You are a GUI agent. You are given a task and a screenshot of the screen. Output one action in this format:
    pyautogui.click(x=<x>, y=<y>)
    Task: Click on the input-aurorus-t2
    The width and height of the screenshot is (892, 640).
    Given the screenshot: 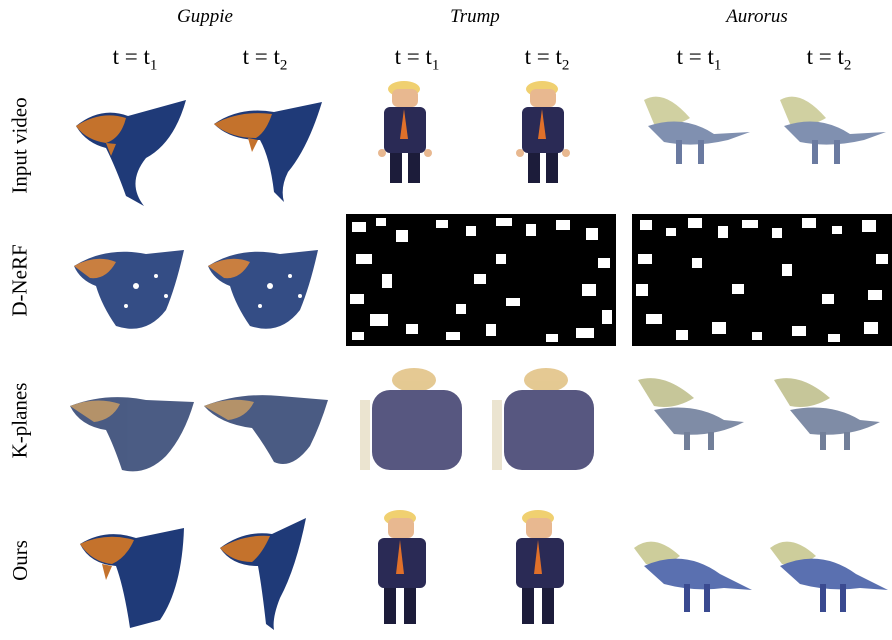 What is the action you would take?
    pyautogui.click(x=825, y=150)
    